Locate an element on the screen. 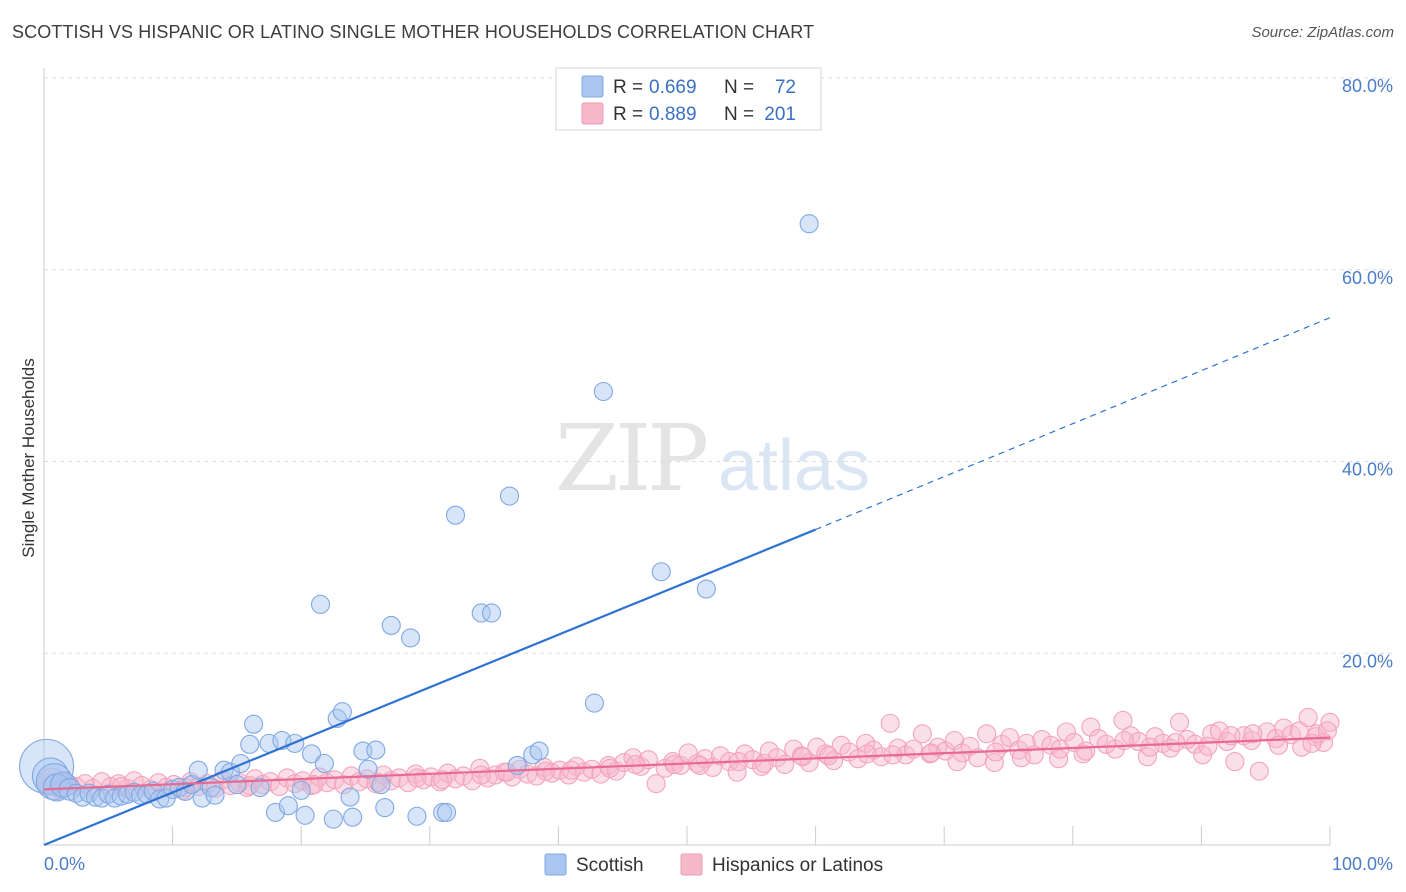 This screenshot has width=1406, height=892. y-tick-label-1: 40.0% is located at coordinates (1367, 470).